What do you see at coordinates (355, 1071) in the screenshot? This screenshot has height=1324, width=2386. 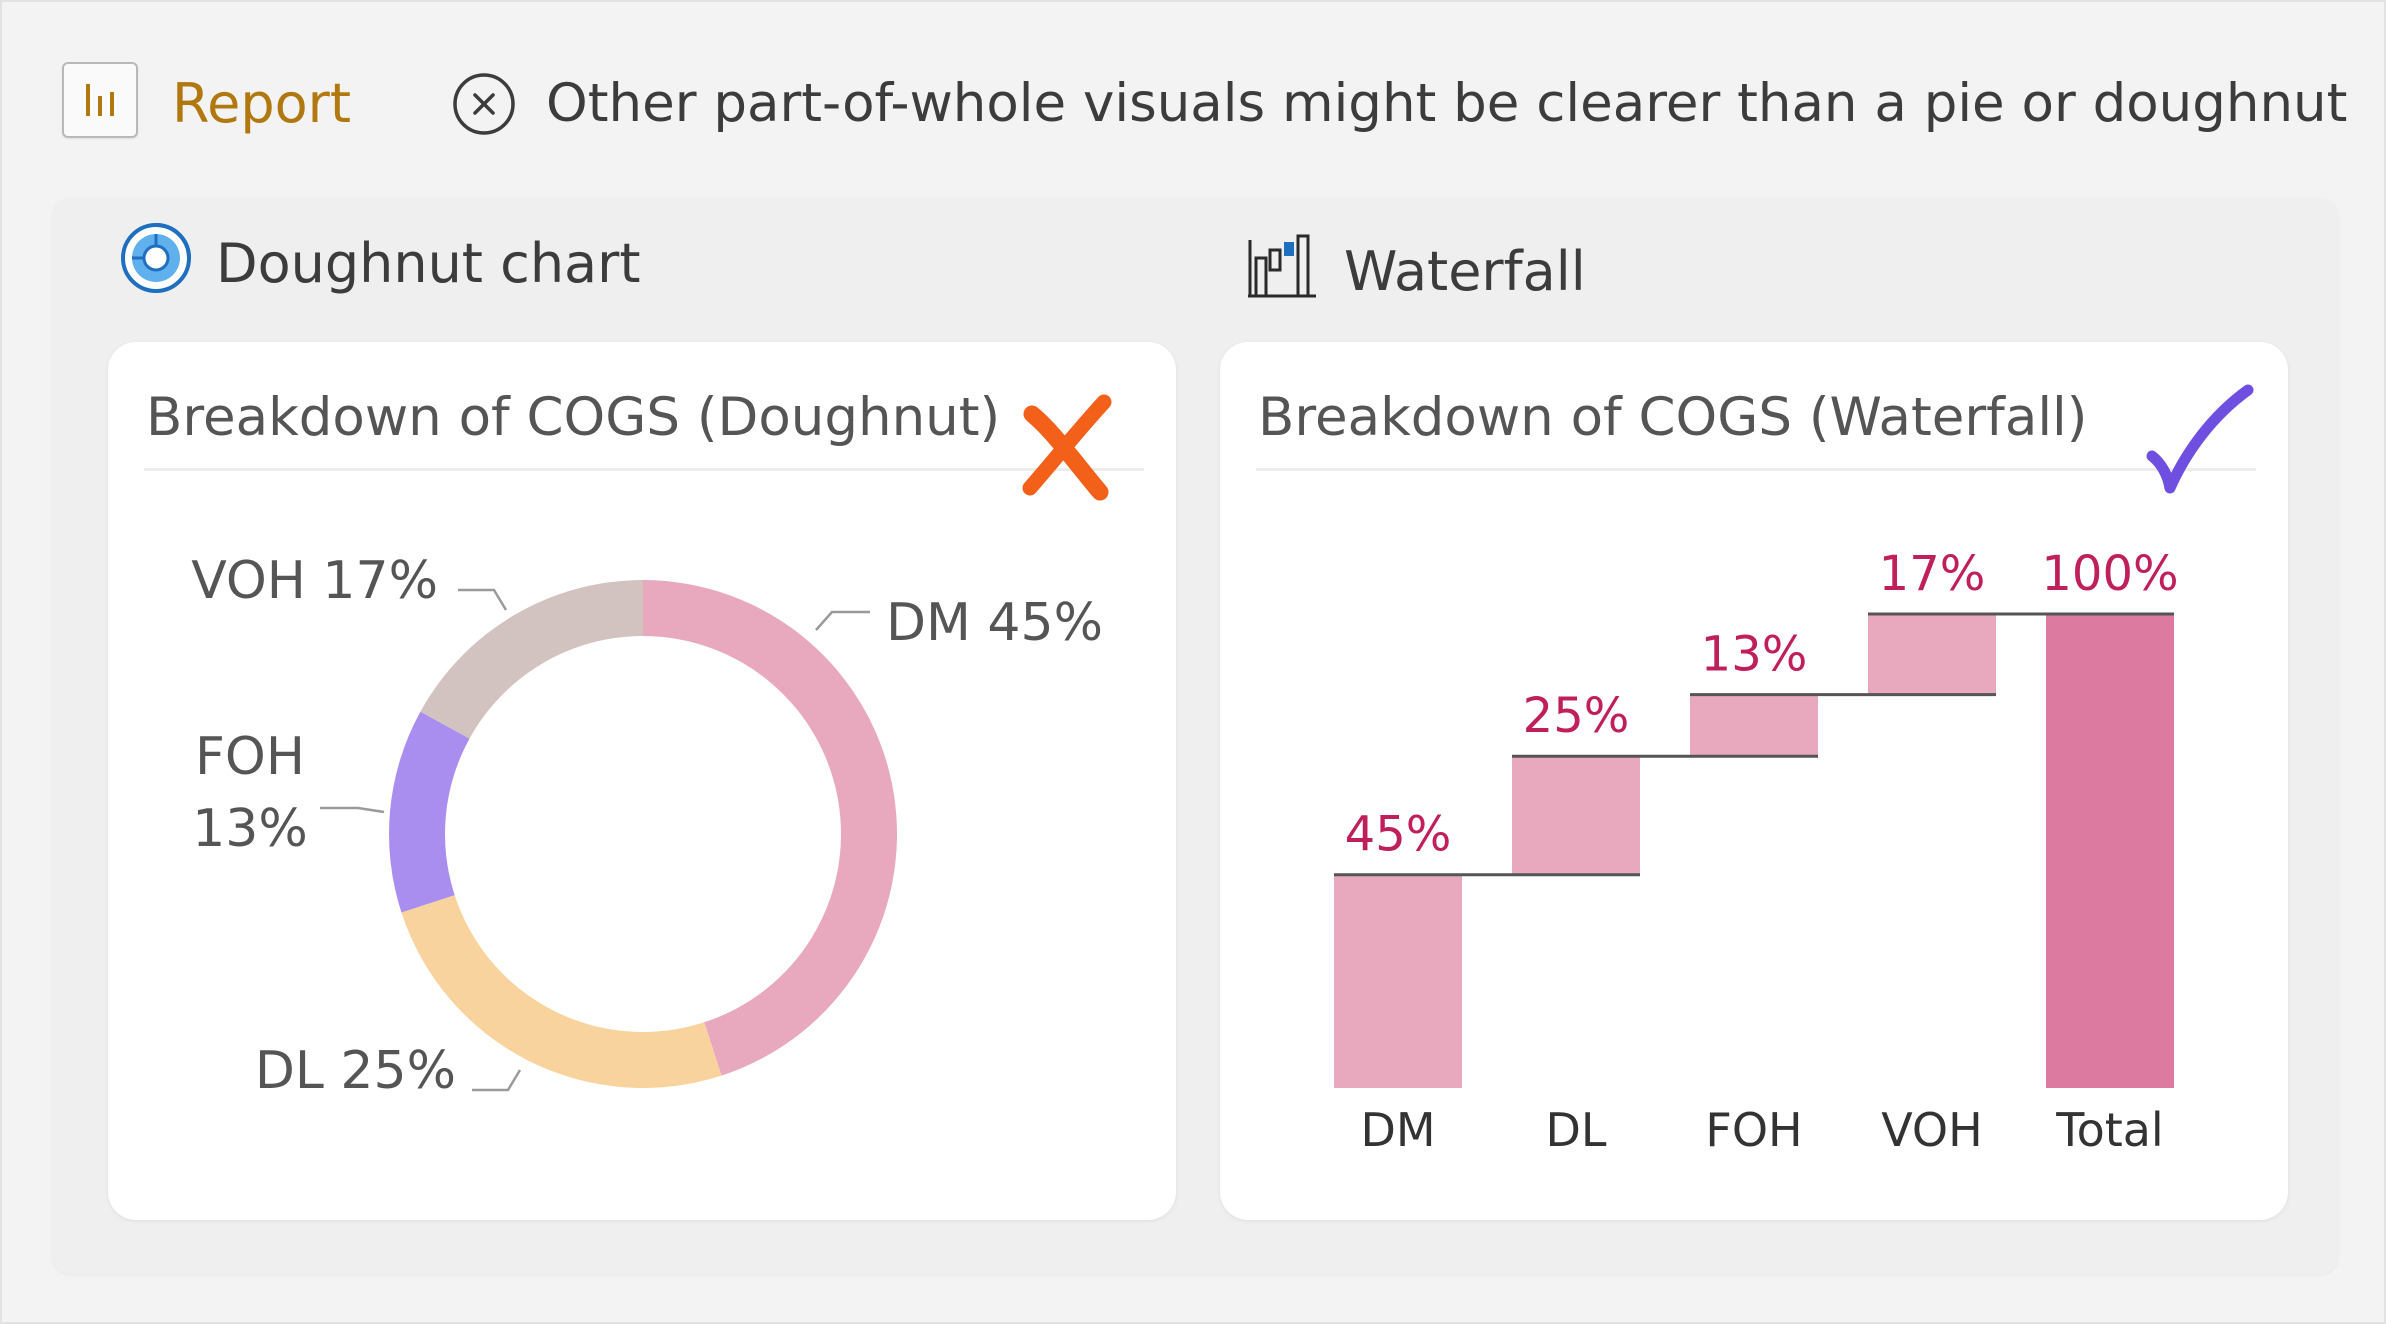 I see `slice-label-dl: DL 25%` at bounding box center [355, 1071].